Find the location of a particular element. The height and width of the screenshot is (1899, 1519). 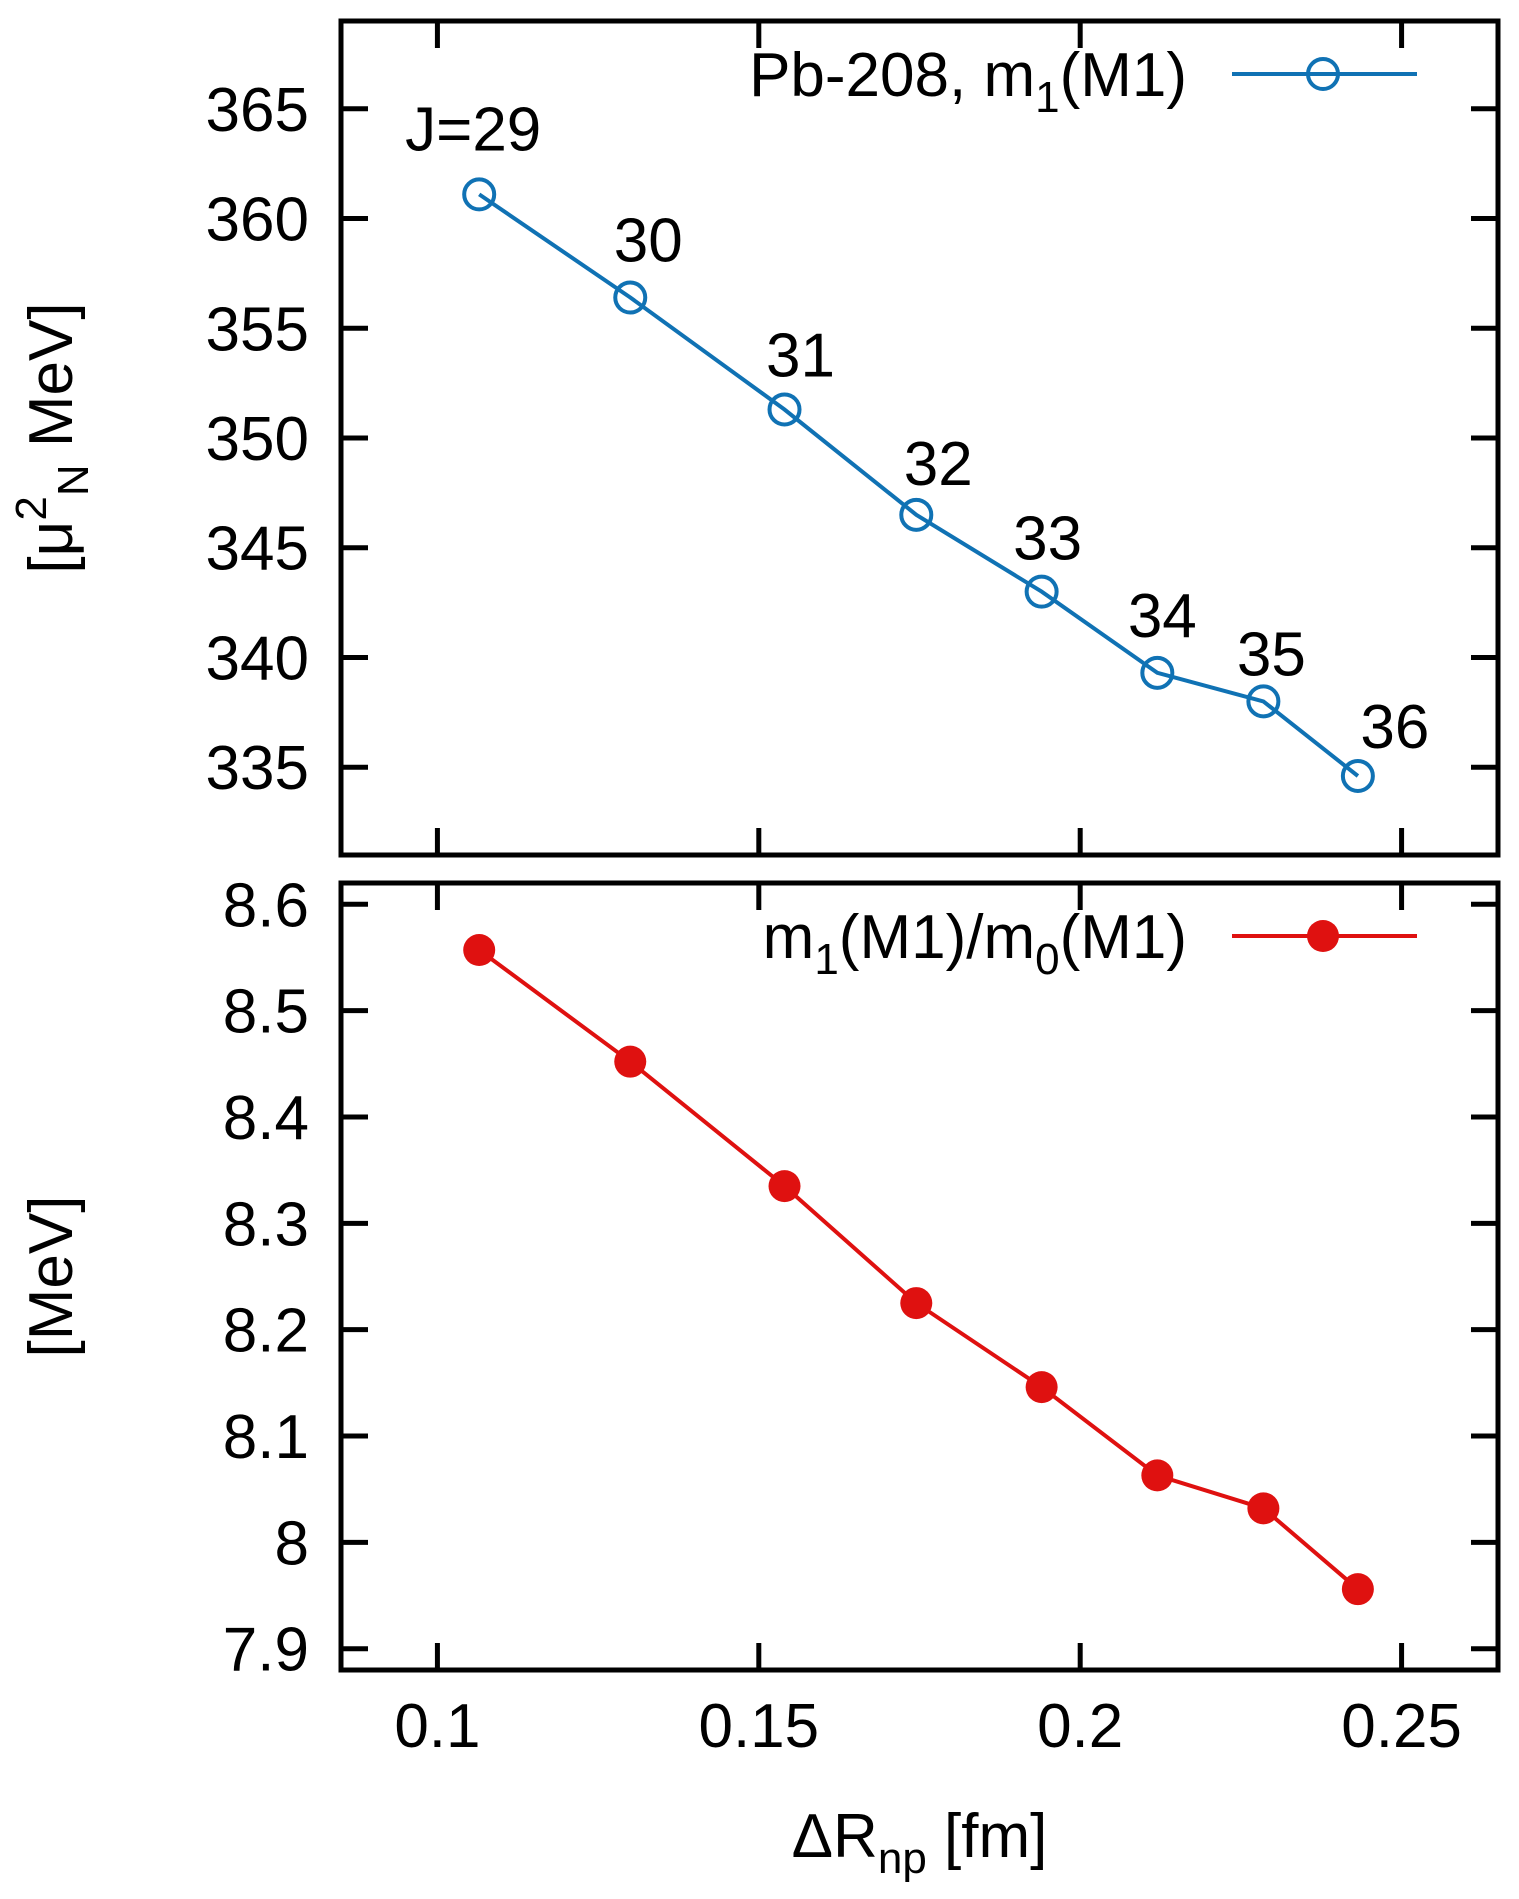

y-tick-label: 335 is located at coordinates (257, 768).